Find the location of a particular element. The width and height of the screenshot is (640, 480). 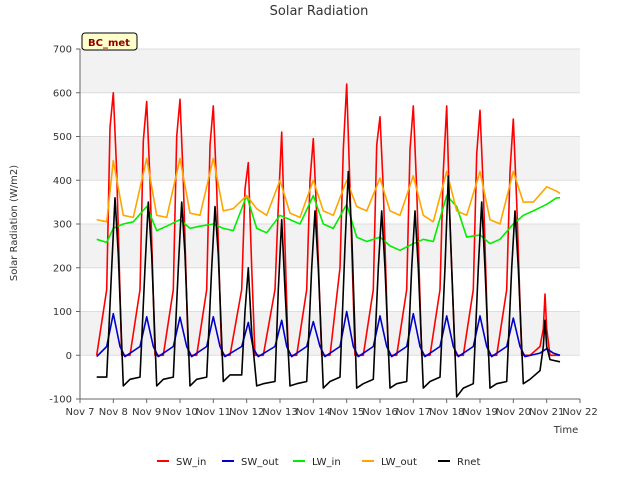

legend-label: SW_in is located at coordinates (191, 462).